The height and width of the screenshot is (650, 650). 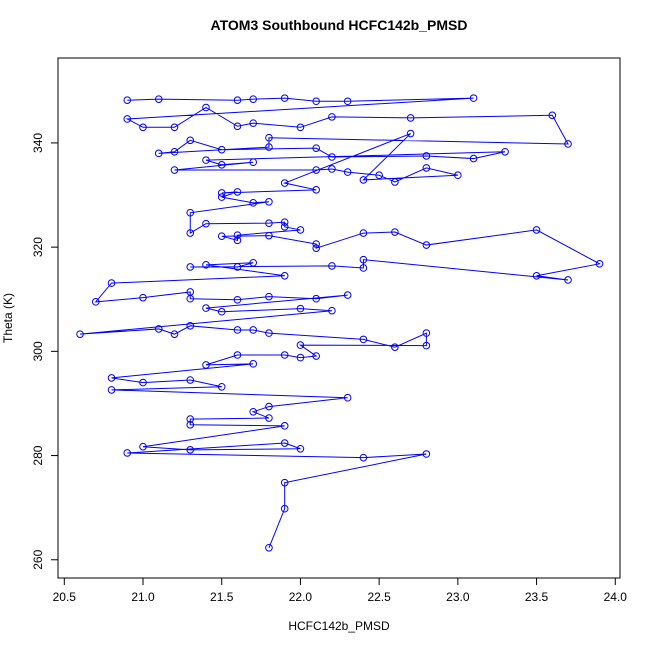 I want to click on y-axis-label: Theta (K), so click(x=8, y=318).